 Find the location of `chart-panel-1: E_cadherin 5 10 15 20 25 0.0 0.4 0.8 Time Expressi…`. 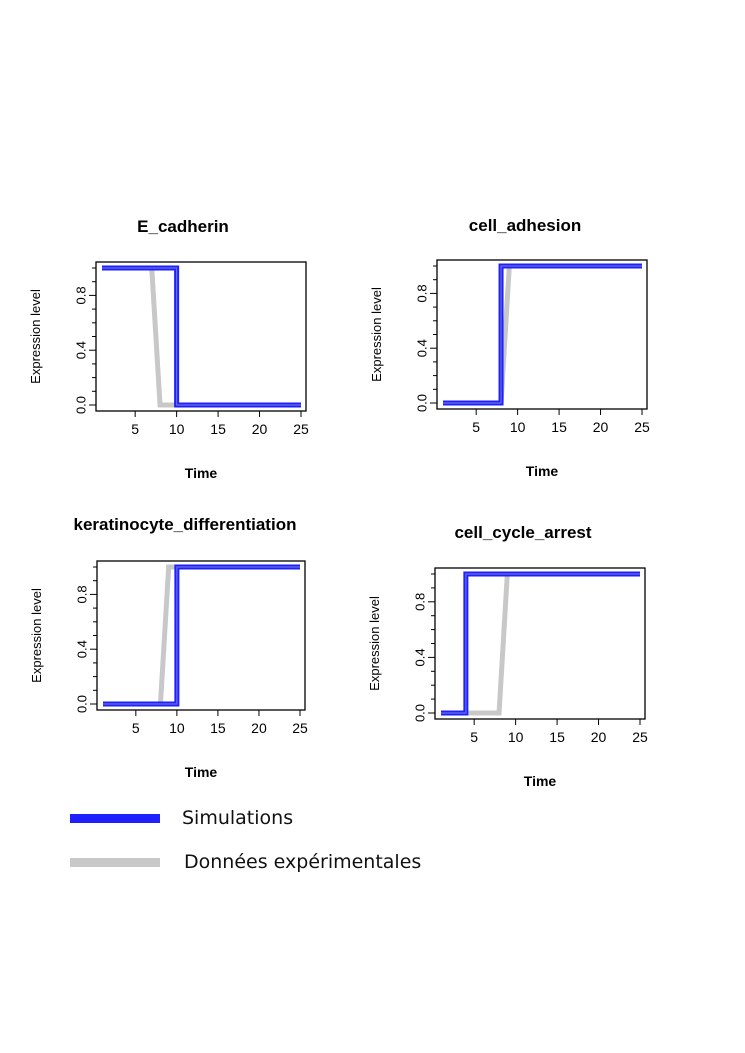

chart-panel-1: E_cadherin 5 10 15 20 25 0.0 0.4 0.8 Time Expressi… is located at coordinates (168, 349).